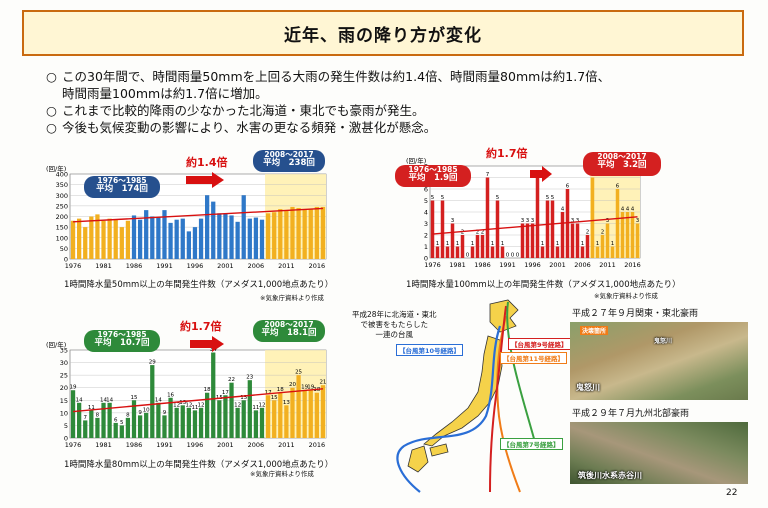  I want to click on trend-line, so click(535, 225).